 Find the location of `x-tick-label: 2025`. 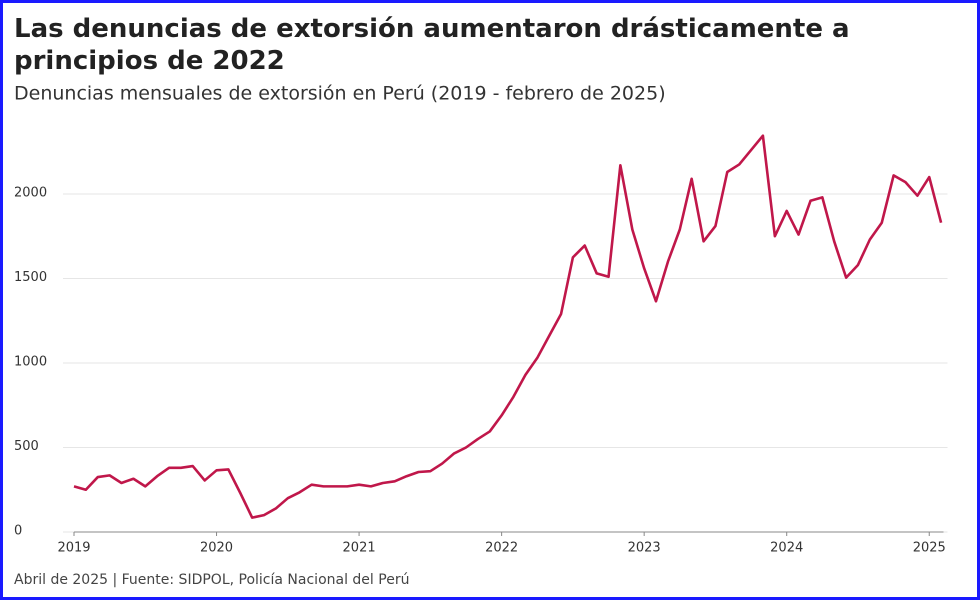

x-tick-label: 2025 is located at coordinates (929, 548).